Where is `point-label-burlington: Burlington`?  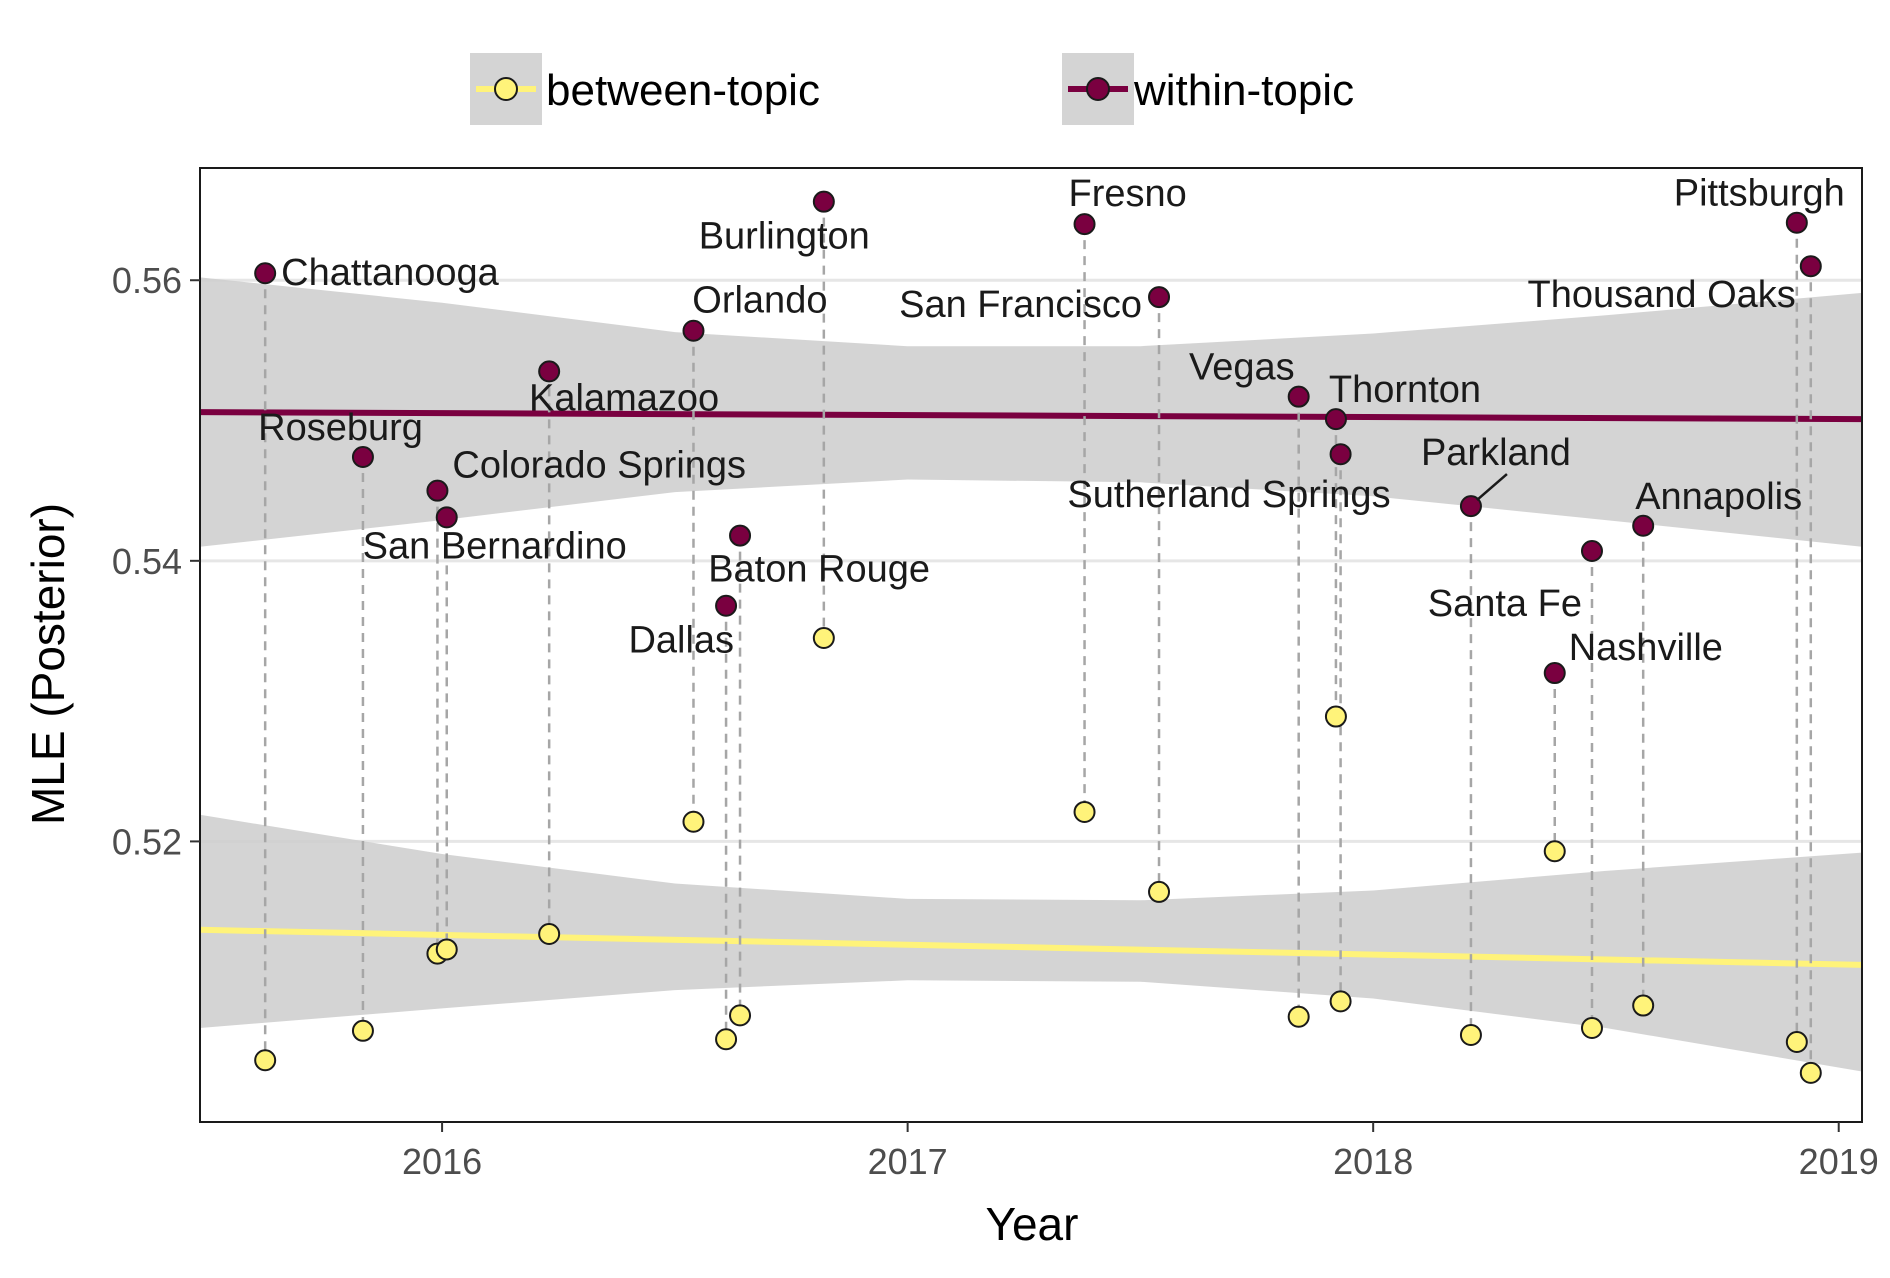
point-label-burlington: Burlington is located at coordinates (784, 237).